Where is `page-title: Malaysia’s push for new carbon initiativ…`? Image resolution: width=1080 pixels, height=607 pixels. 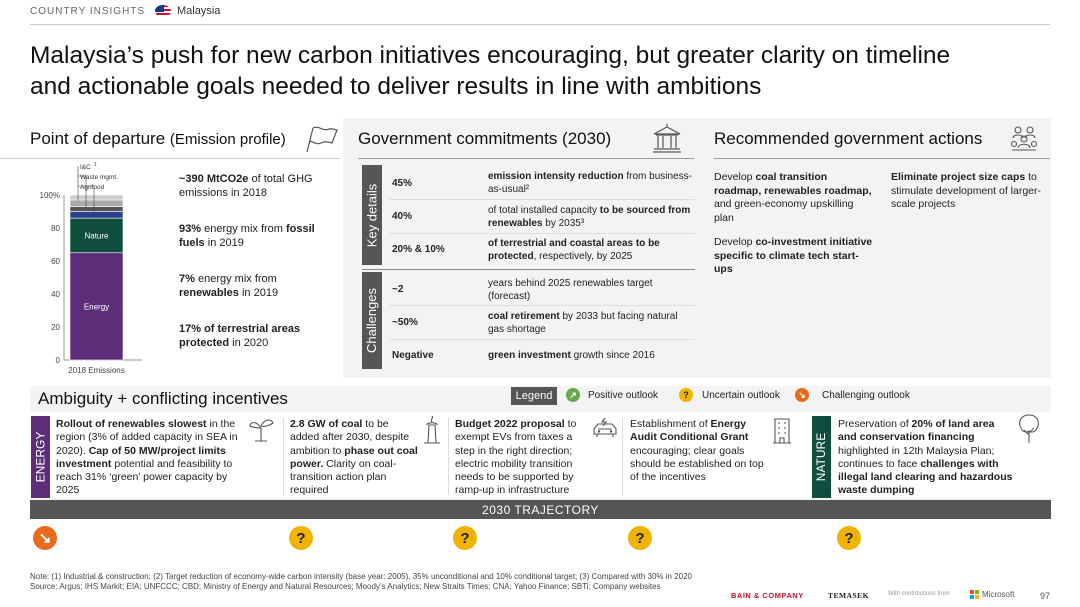 page-title: Malaysia’s push for new carbon initiativ… is located at coordinates (545, 71).